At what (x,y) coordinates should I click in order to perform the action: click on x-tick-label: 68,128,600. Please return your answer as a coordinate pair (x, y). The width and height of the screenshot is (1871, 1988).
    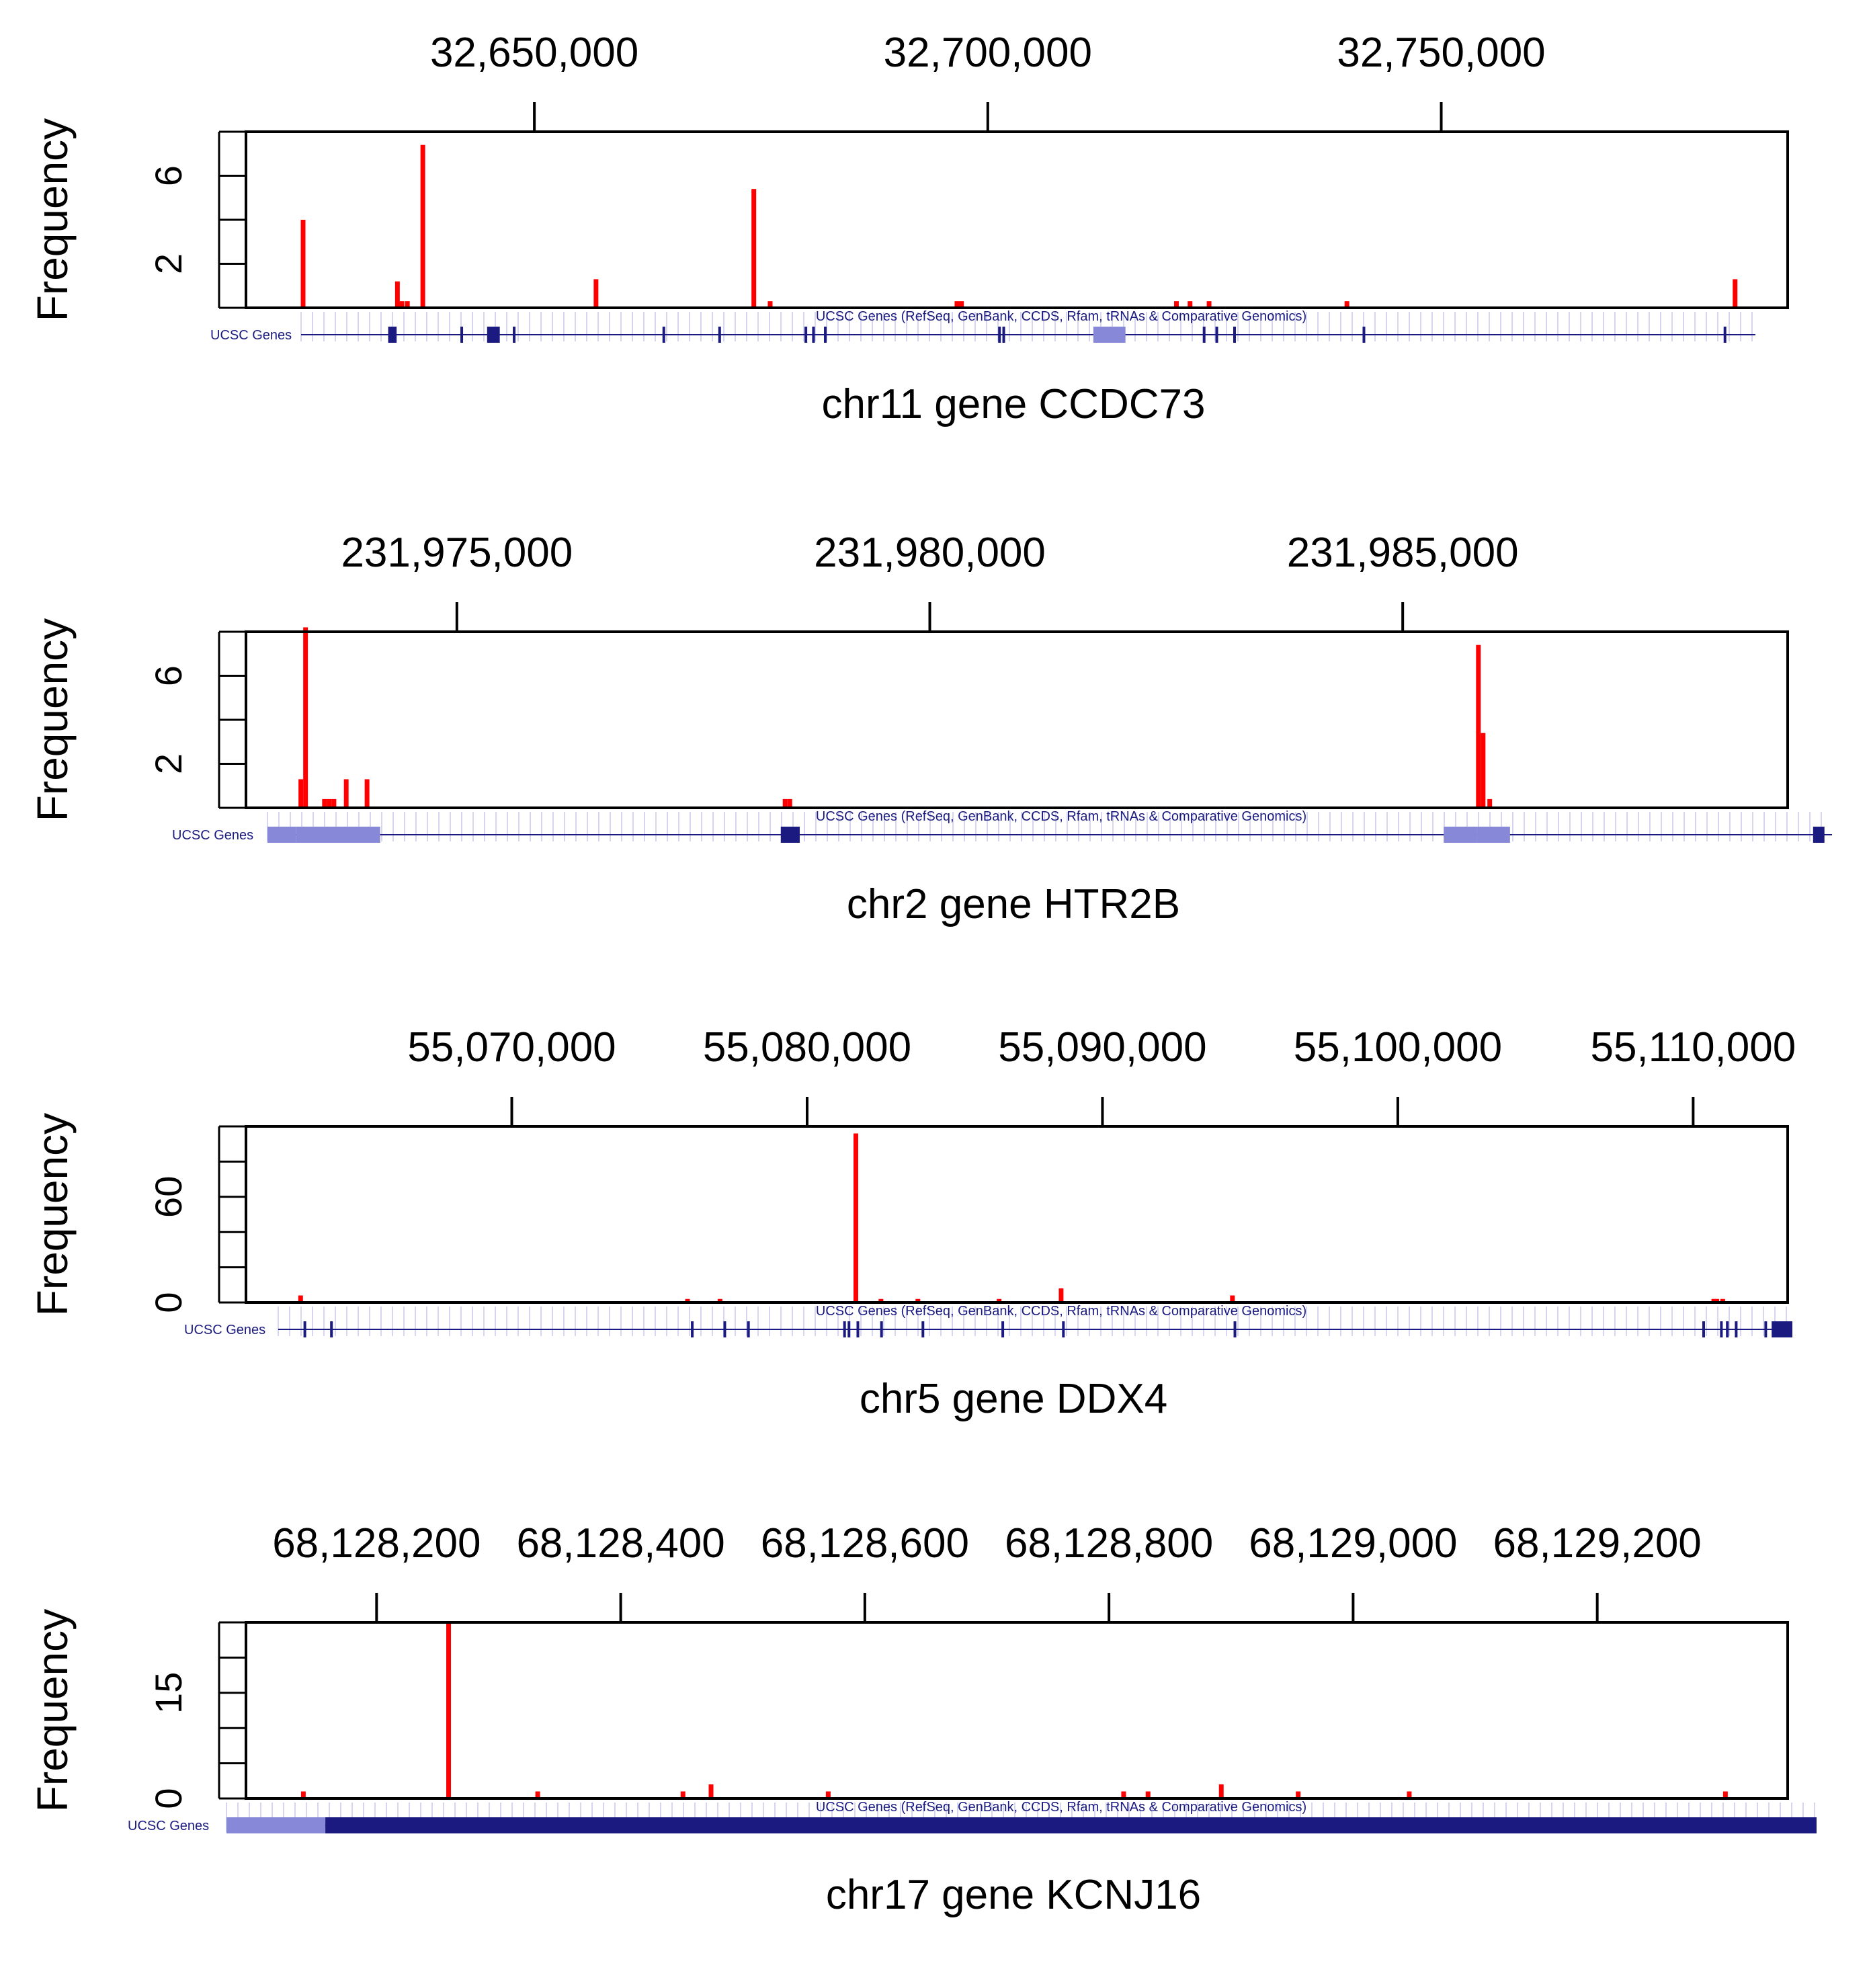
    Looking at the image, I should click on (865, 1543).